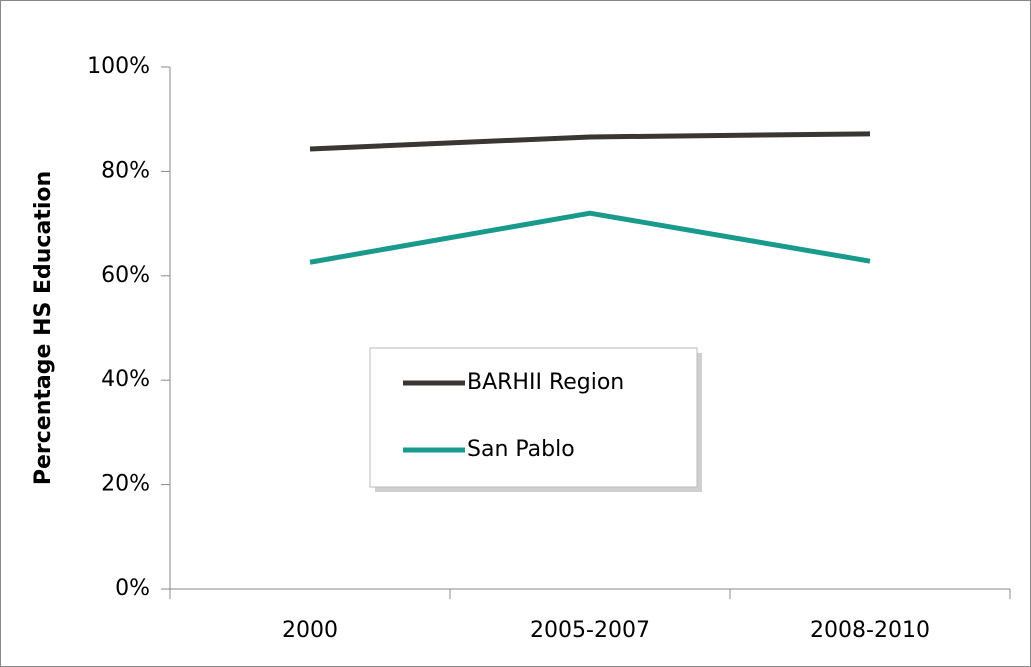 This screenshot has height=667, width=1031. I want to click on legend-label: BARHII Region, so click(545, 382).